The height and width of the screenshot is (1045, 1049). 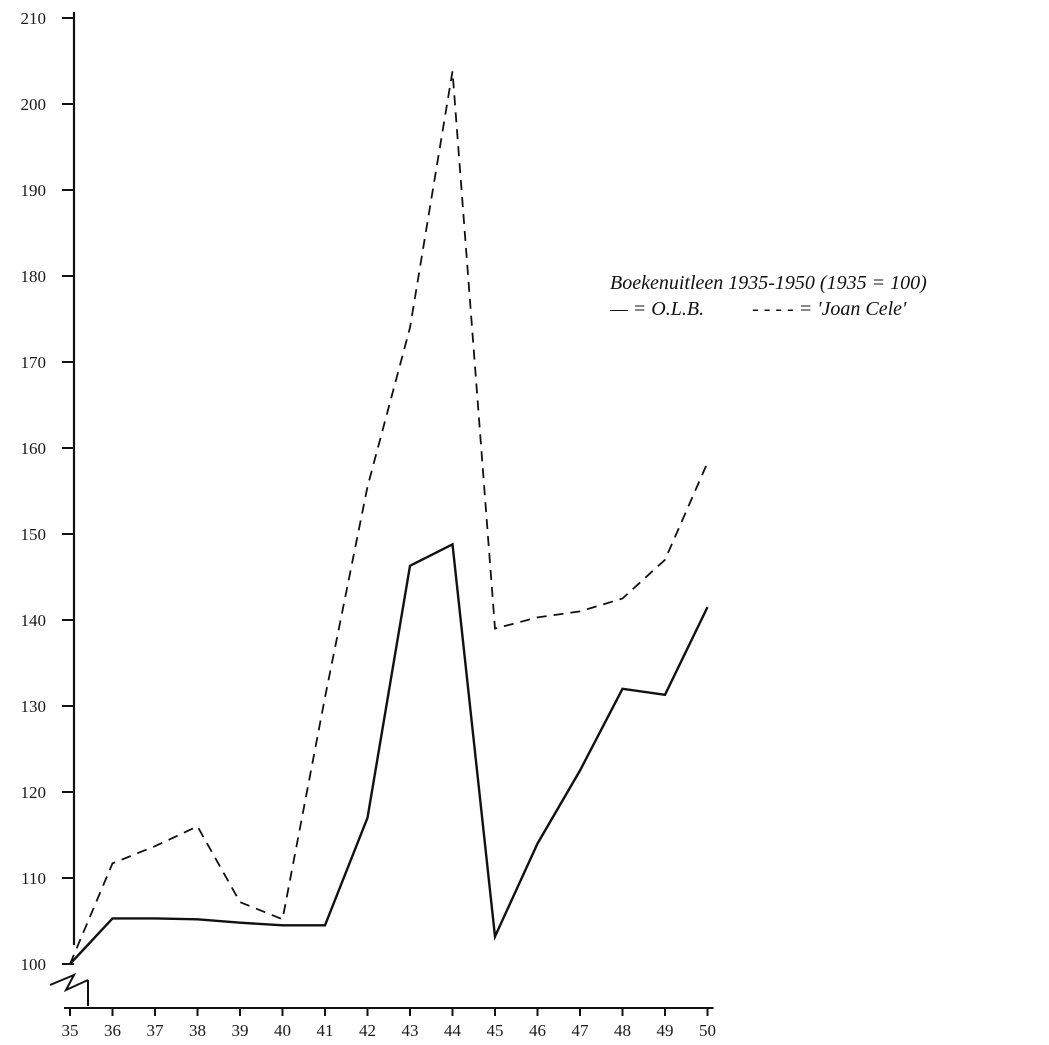 What do you see at coordinates (156, 1030) in the screenshot?
I see `x-tick-label: 37` at bounding box center [156, 1030].